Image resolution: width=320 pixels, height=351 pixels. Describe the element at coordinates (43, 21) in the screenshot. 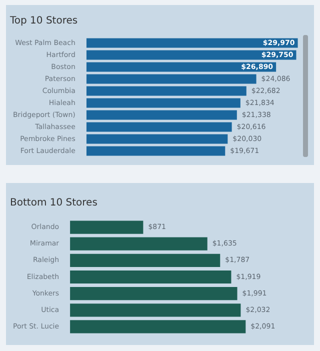

I see `chart-title: Top 10 Stores` at that location.